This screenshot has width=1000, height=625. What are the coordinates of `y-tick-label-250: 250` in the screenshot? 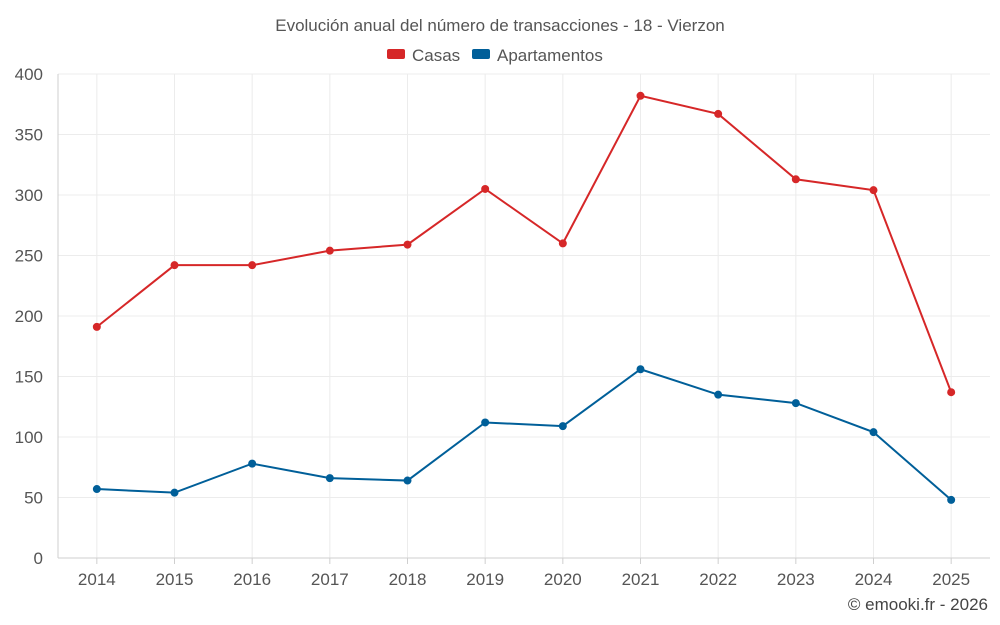 It's located at (29, 256).